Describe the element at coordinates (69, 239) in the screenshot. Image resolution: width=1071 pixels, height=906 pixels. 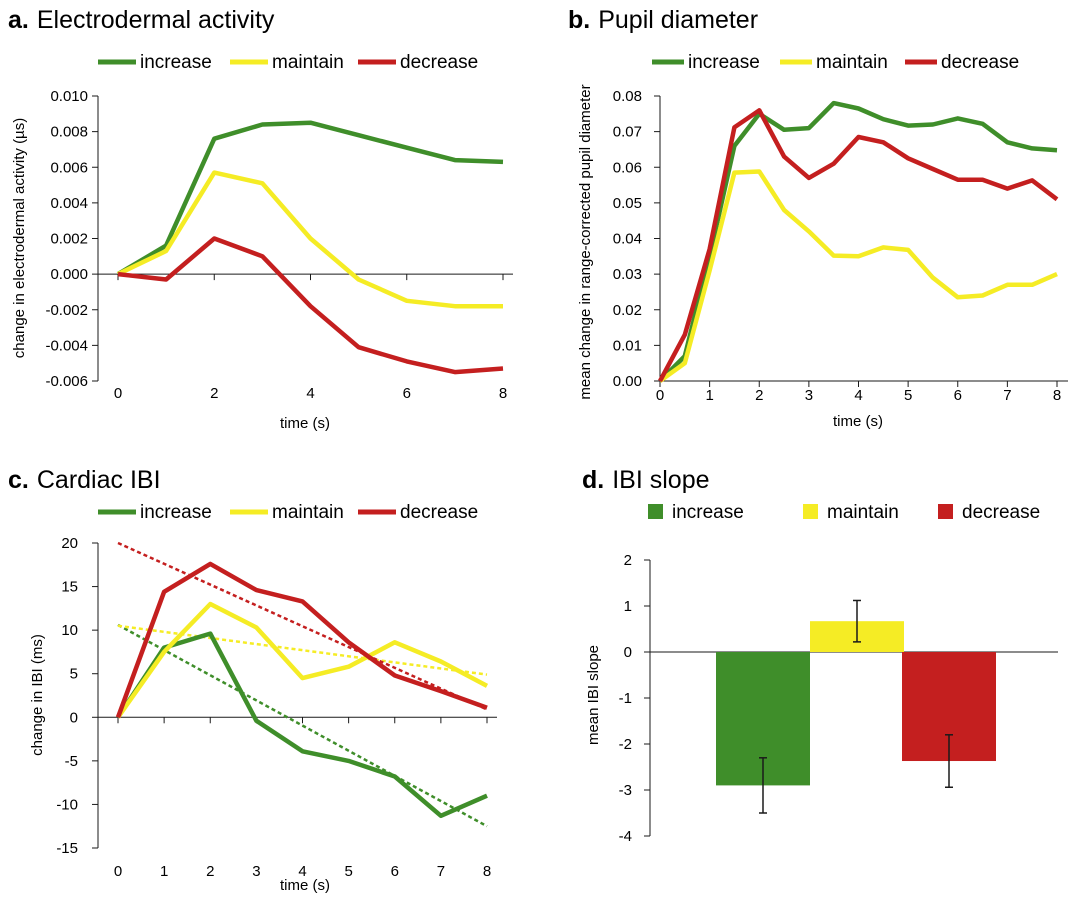
I see `y-tick-label: 0.002` at that location.